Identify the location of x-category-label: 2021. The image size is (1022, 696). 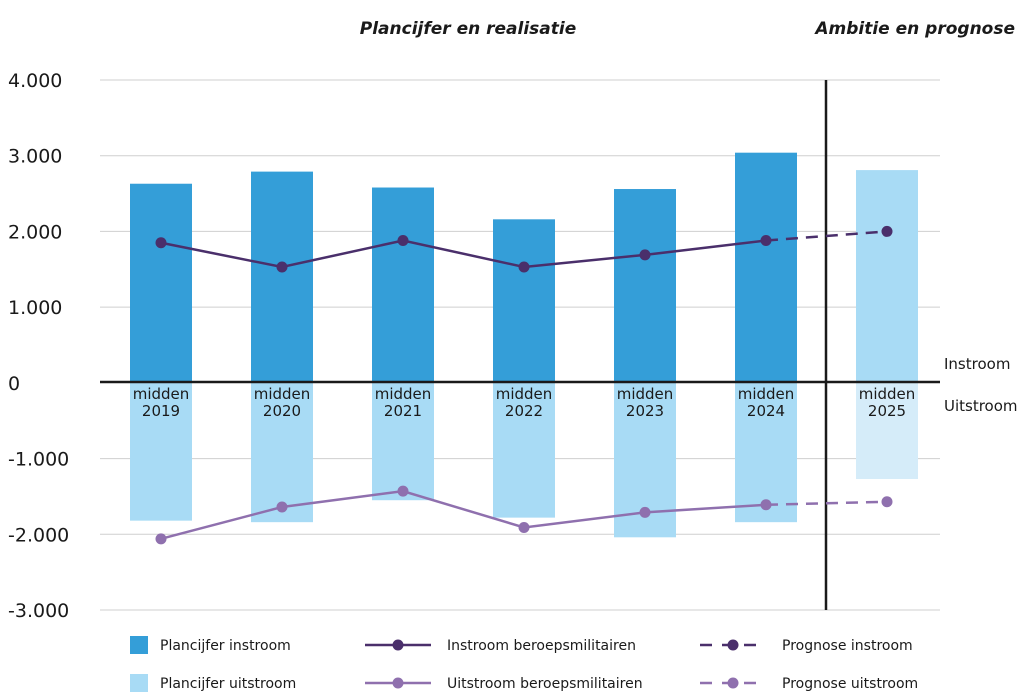
(403, 411).